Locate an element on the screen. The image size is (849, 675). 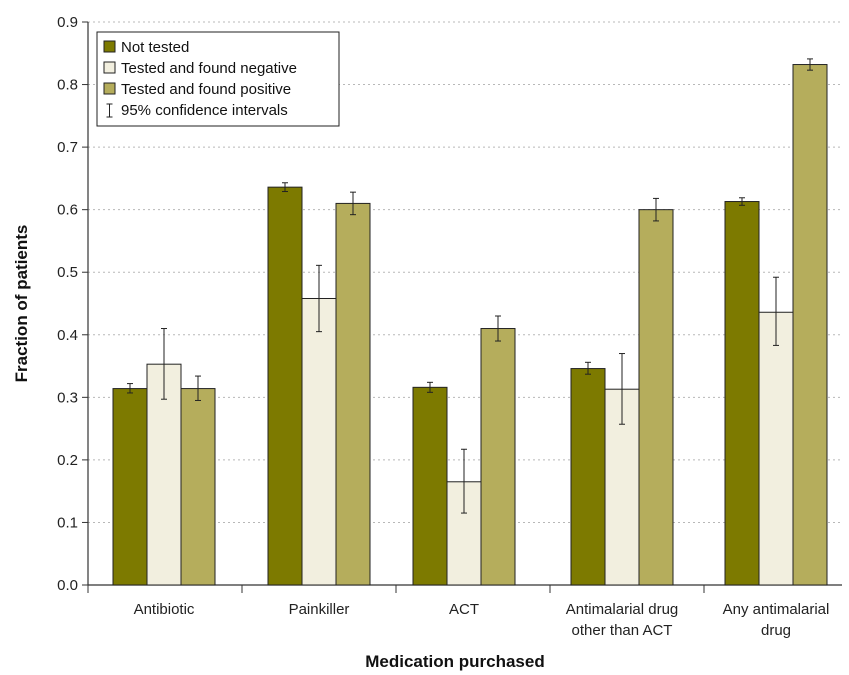
legend-label: Not tested is located at coordinates (155, 47).